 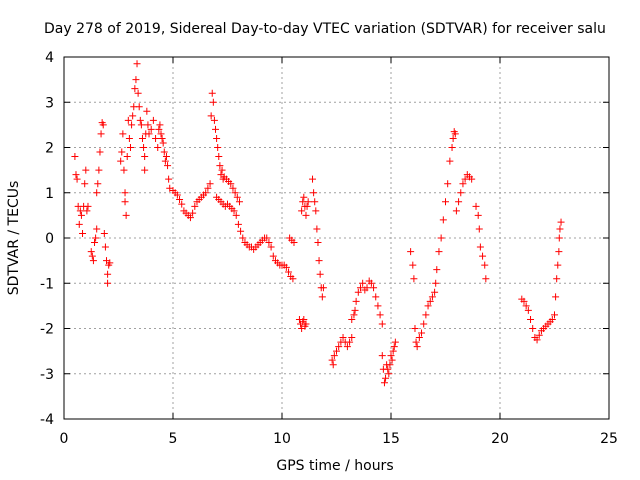 What do you see at coordinates (49, 103) in the screenshot?
I see `y-tick-label: 3` at bounding box center [49, 103].